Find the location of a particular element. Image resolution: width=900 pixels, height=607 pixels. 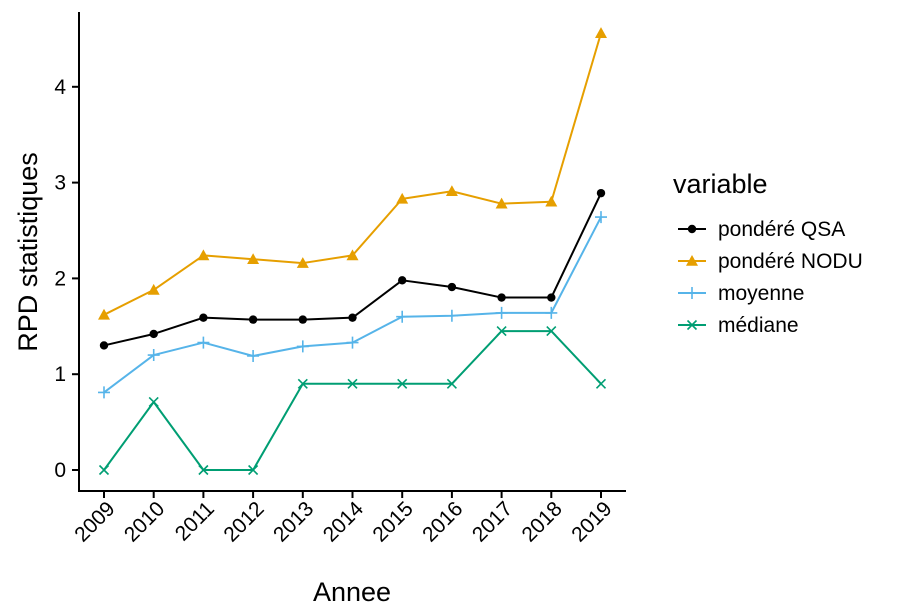

x-tick-label: 2018 is located at coordinates (542, 521).